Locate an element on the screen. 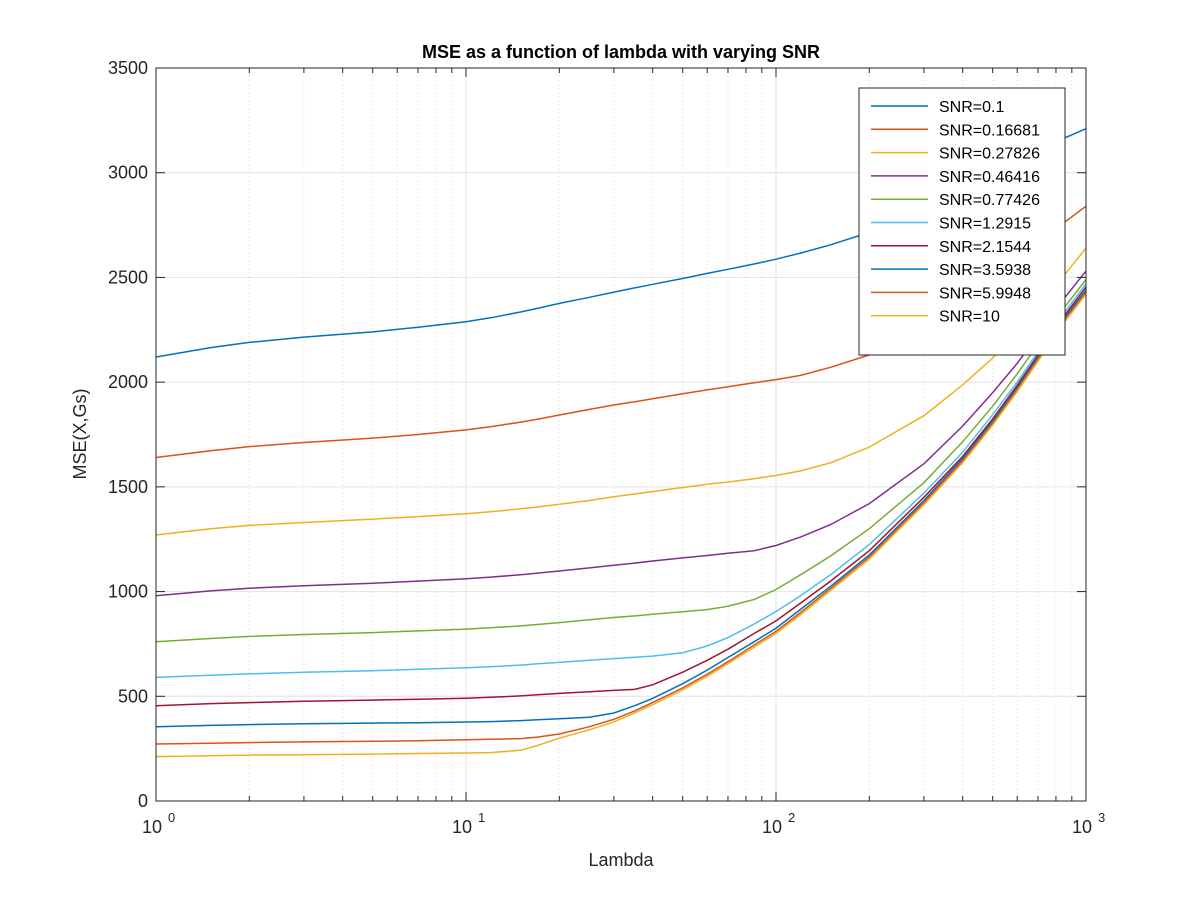 The height and width of the screenshot is (900, 1200). y-tick-label: 0 is located at coordinates (143, 801).